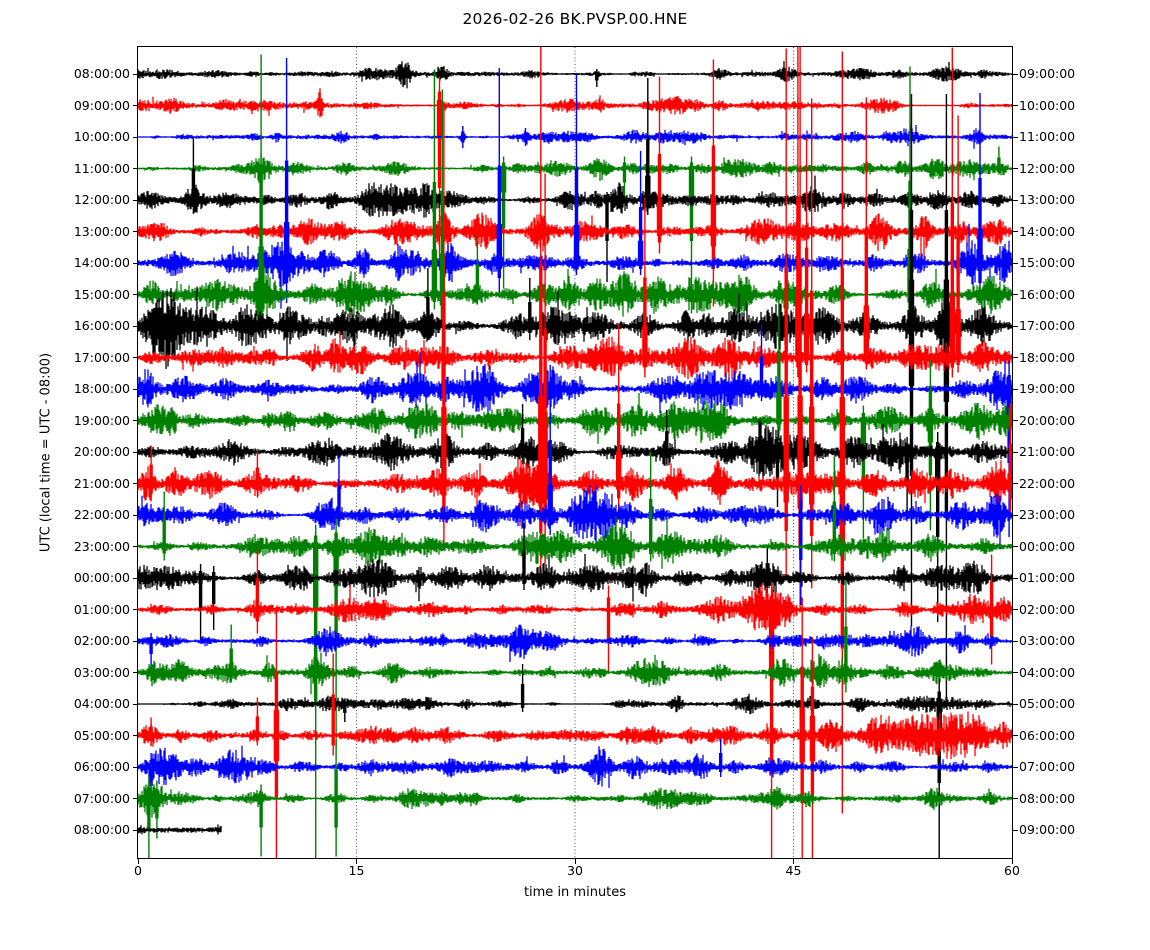 The height and width of the screenshot is (950, 1150). I want to click on y-tick-label-right: 08:00:00, so click(1047, 798).